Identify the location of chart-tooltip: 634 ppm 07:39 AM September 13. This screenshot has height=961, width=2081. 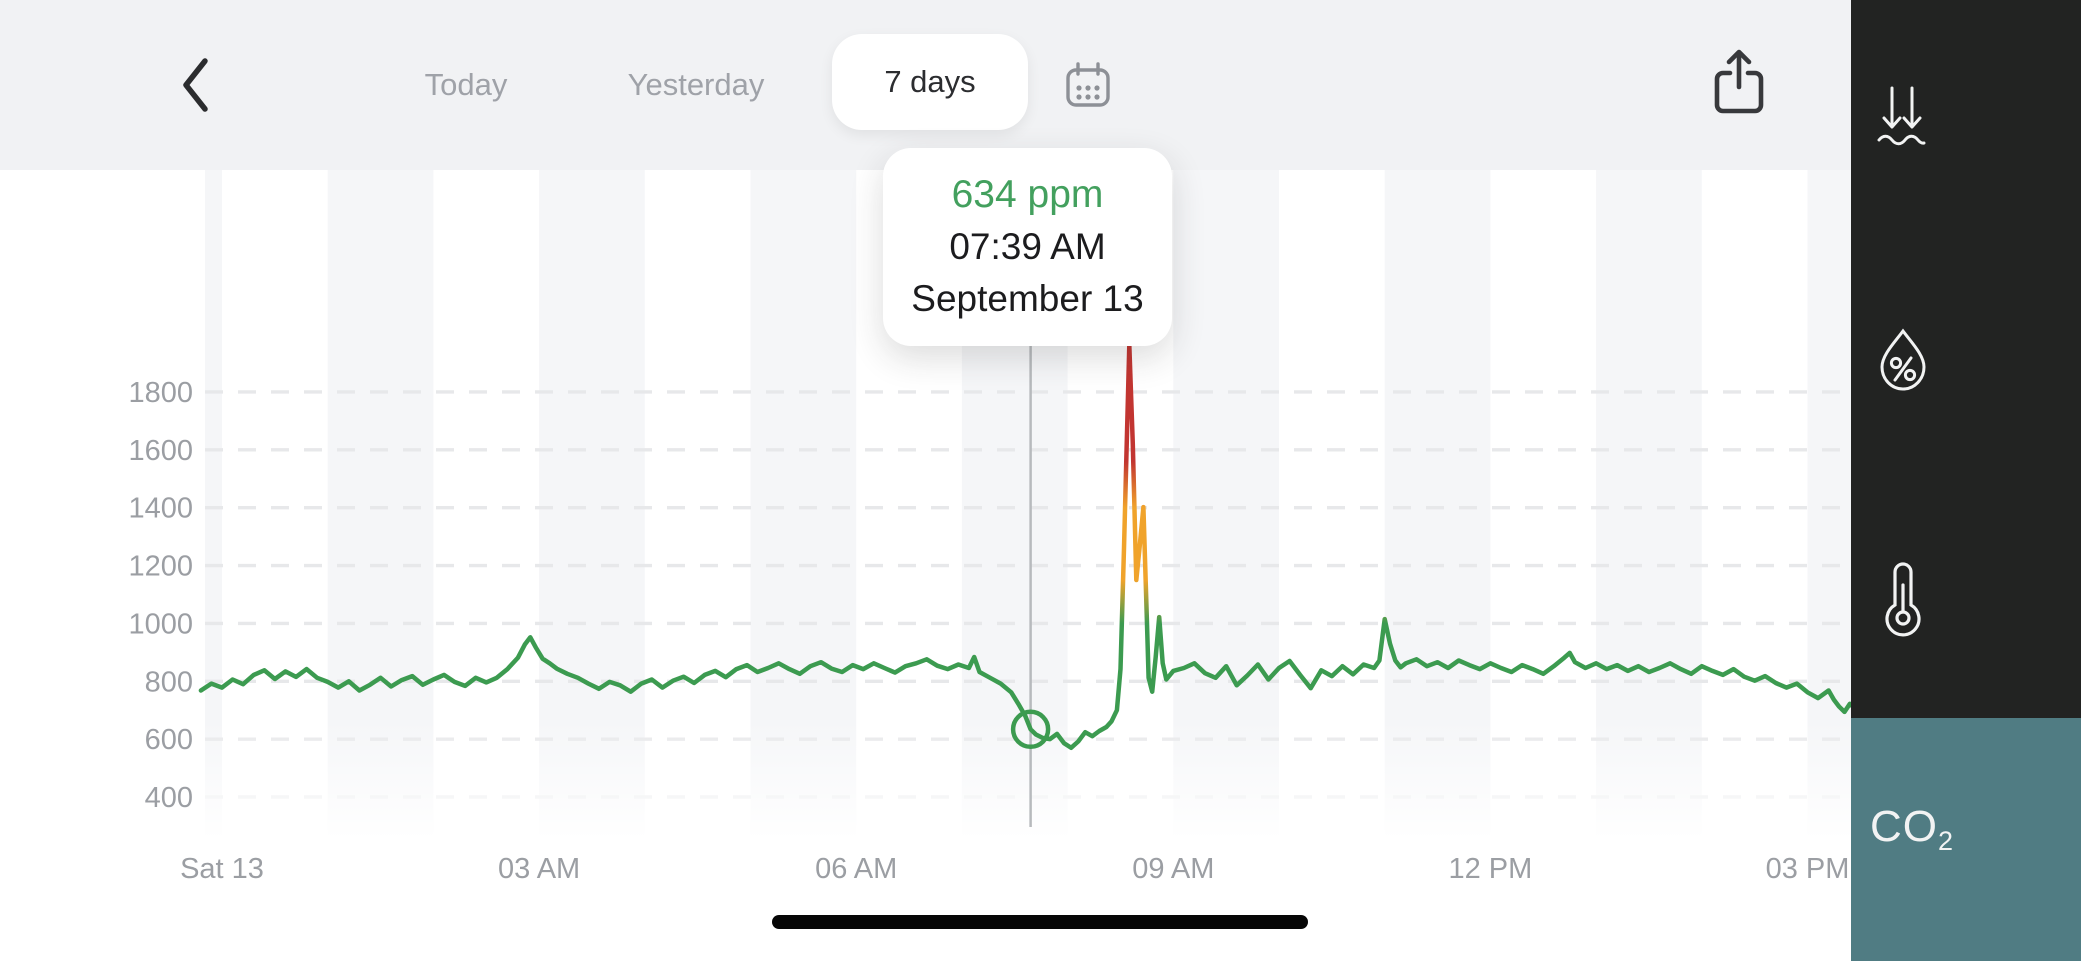
(1027, 247).